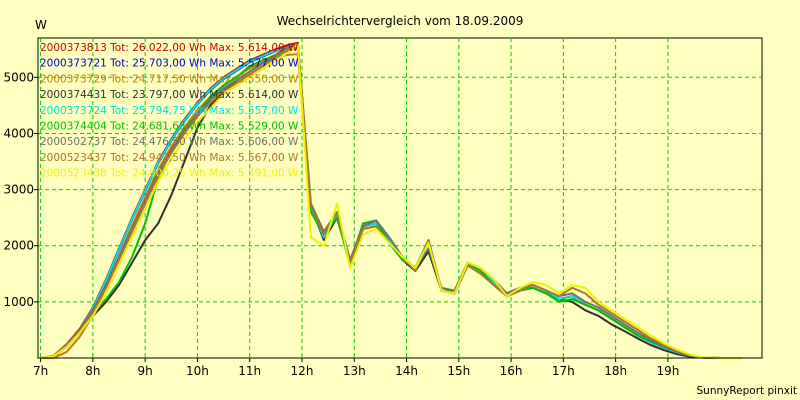 The image size is (800, 400). What do you see at coordinates (563, 371) in the screenshot?
I see `x-tick-label: 17h` at bounding box center [563, 371].